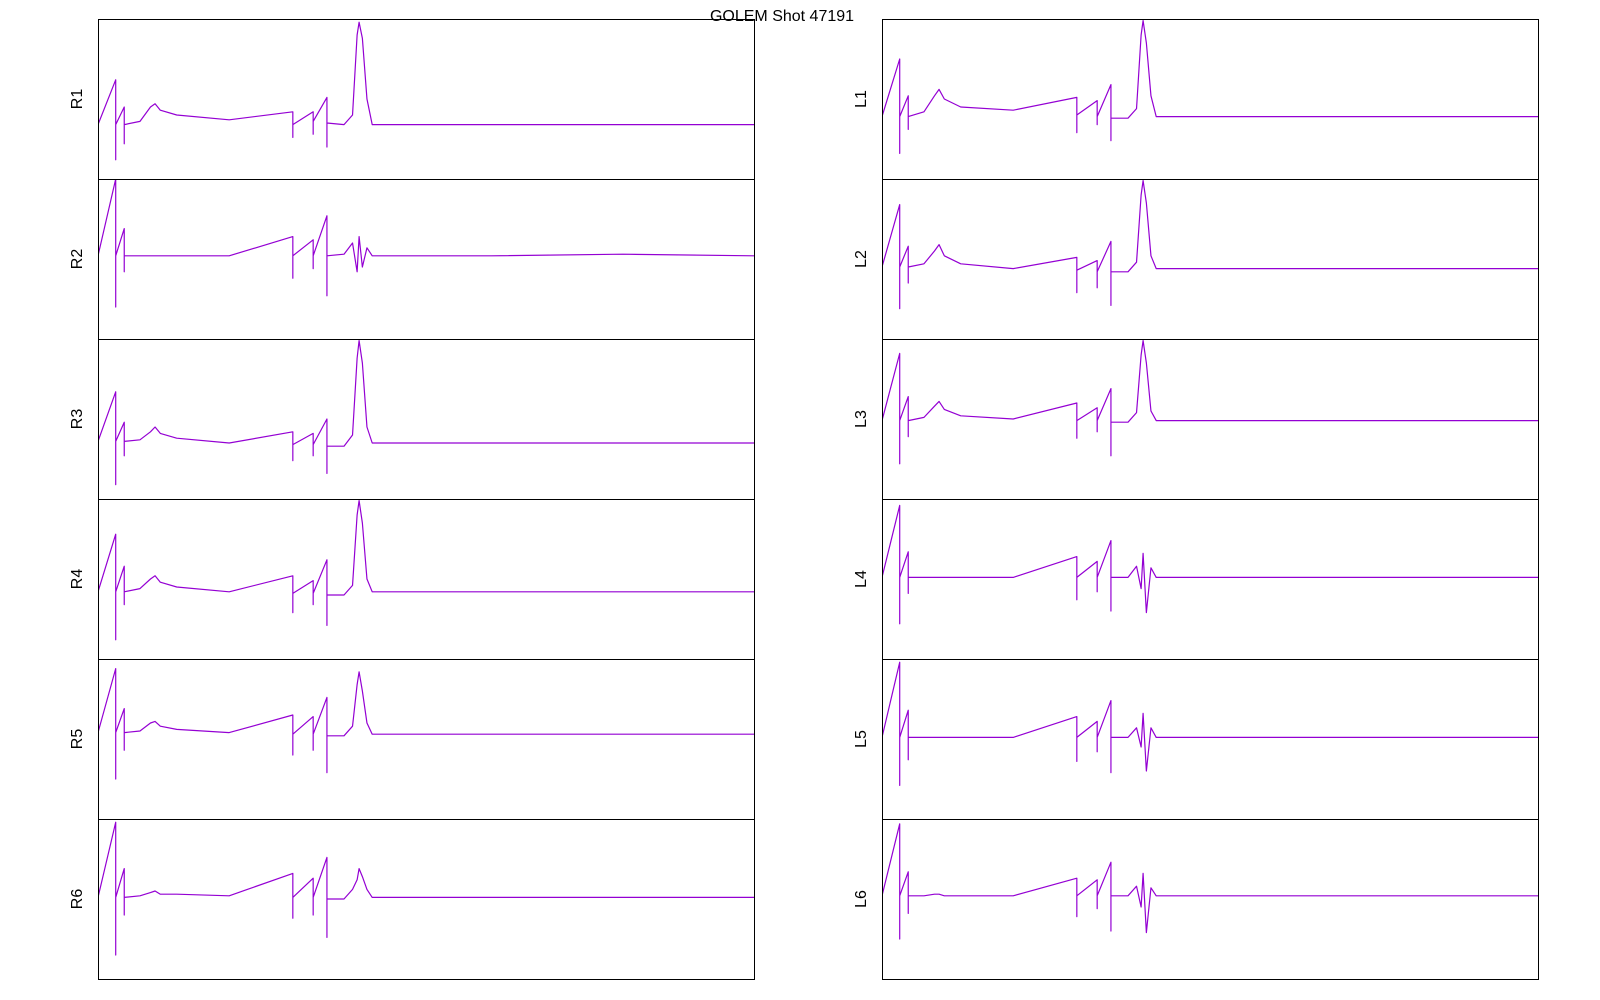 The height and width of the screenshot is (1000, 1600). I want to click on y-axis-label: R6, so click(77, 899).